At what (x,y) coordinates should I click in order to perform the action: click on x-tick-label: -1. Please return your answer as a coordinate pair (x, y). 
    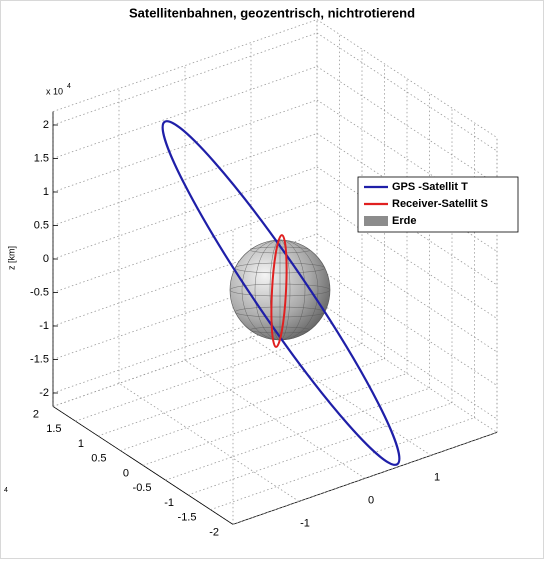
    Looking at the image, I should click on (169, 503).